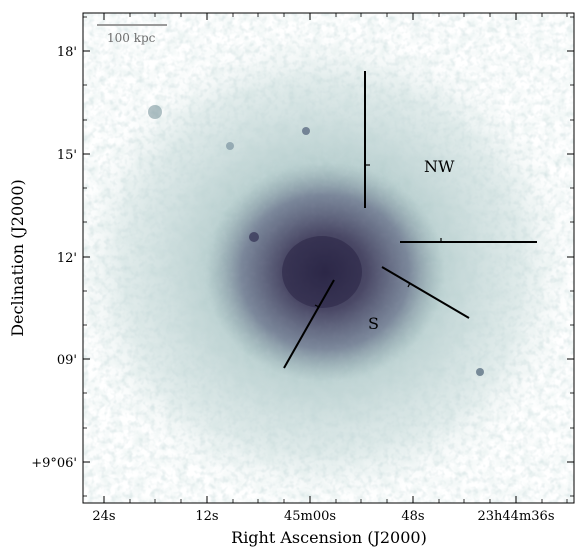 The image size is (586, 554). I want to click on scale-bar: 100 kpc, so click(132, 34).